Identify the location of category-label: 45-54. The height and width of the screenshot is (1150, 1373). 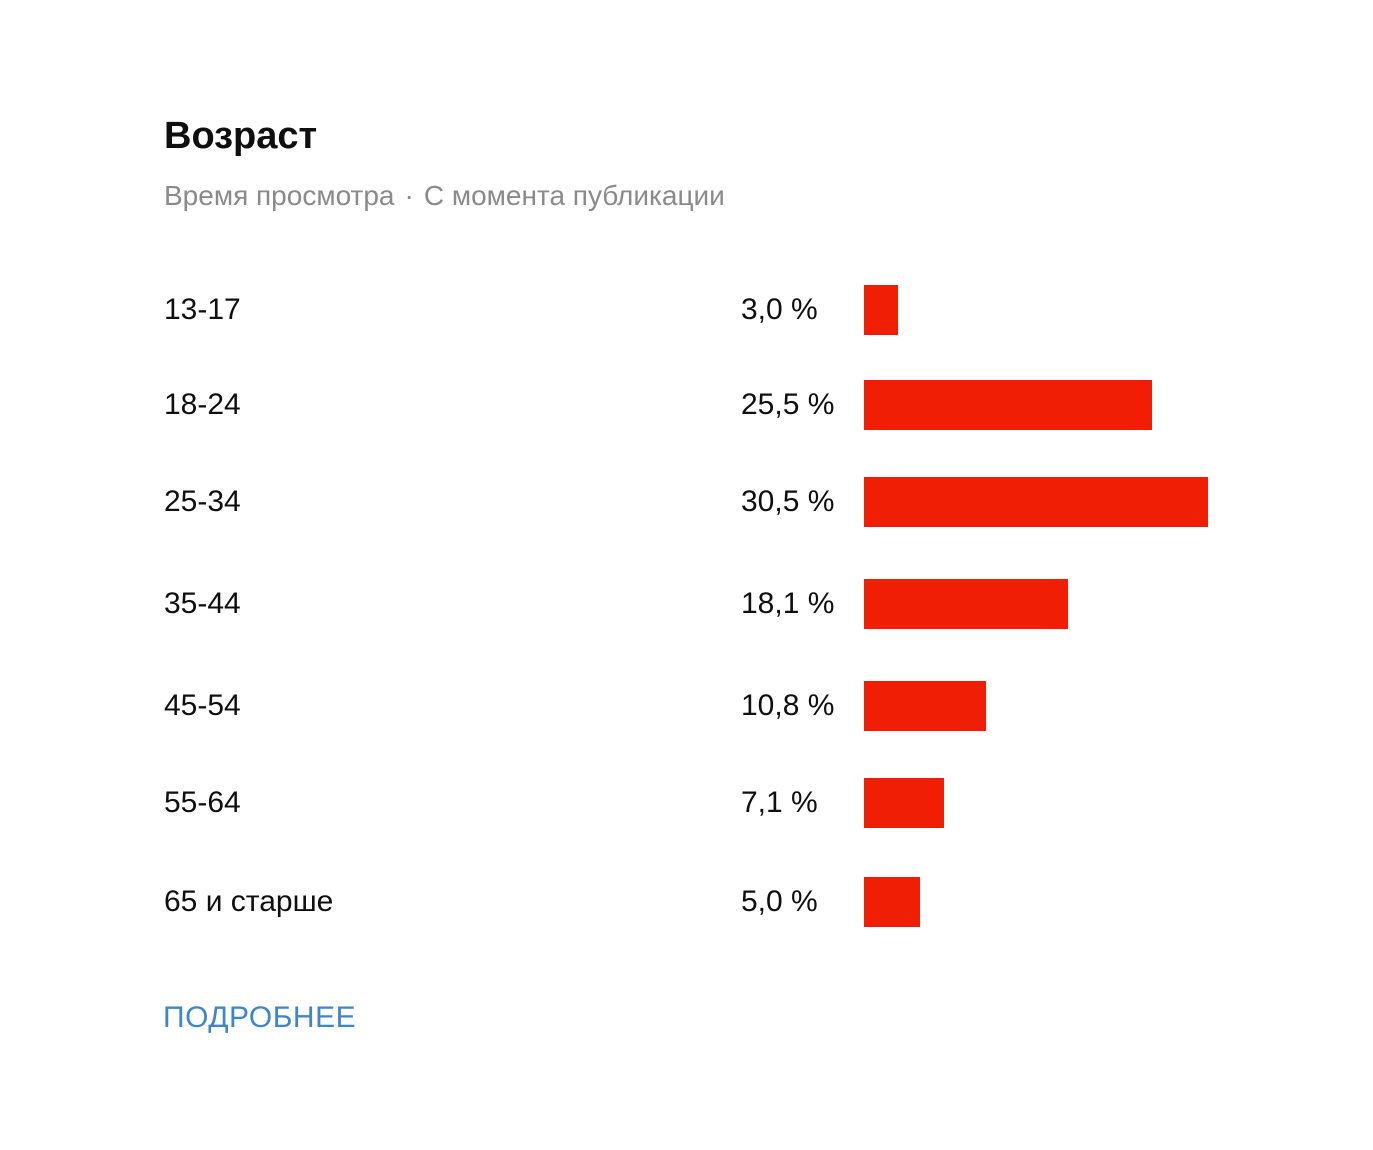
(202, 705).